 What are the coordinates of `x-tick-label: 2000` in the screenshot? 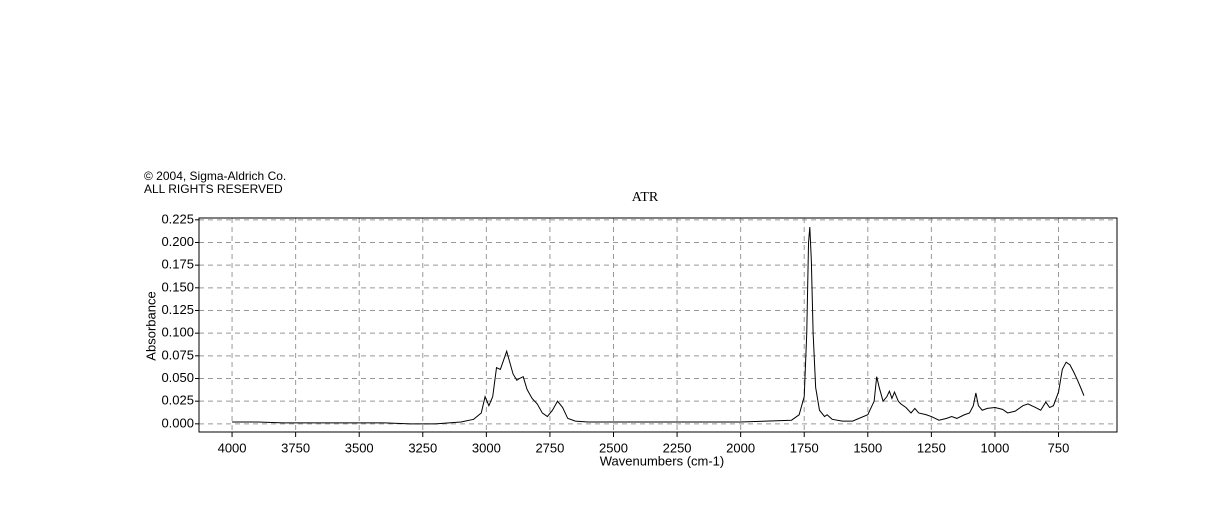 It's located at (740, 447).